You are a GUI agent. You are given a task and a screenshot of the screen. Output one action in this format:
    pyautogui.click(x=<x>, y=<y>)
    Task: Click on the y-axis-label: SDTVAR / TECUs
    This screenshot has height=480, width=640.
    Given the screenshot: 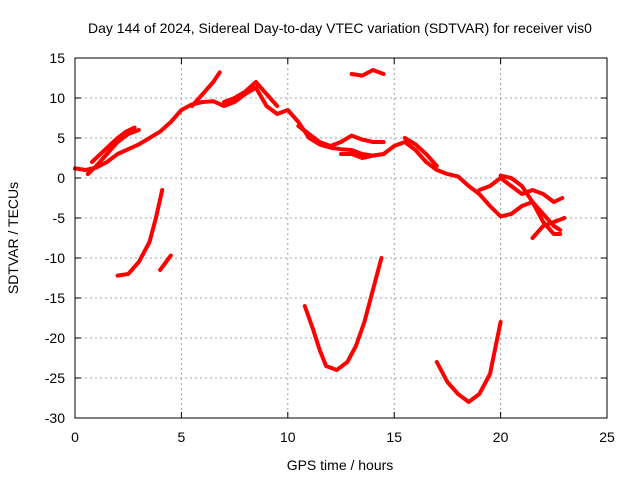 What is the action you would take?
    pyautogui.click(x=13, y=238)
    